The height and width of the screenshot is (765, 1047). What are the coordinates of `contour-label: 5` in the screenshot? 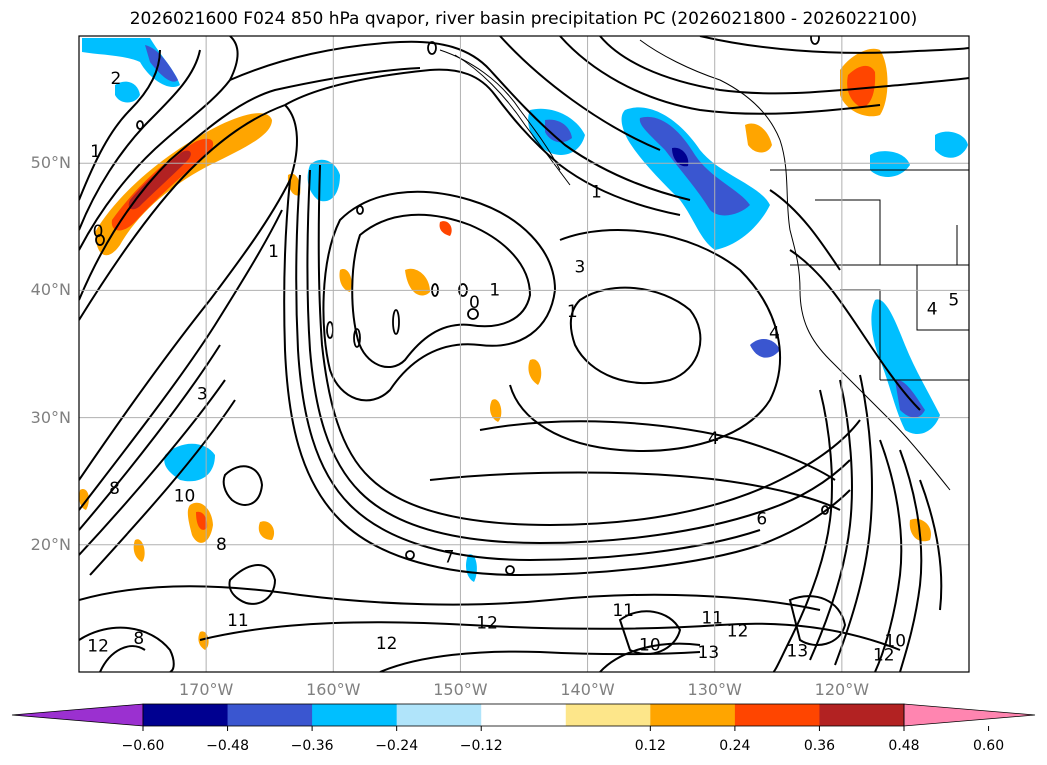 It's located at (953, 301).